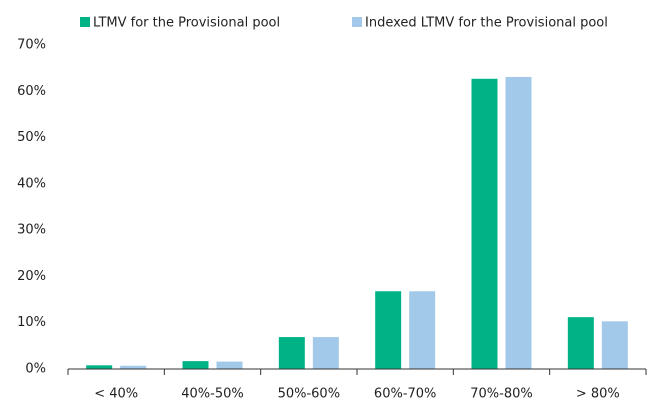  Describe the element at coordinates (598, 394) in the screenshot. I see `x-tick-label: > 80%` at that location.